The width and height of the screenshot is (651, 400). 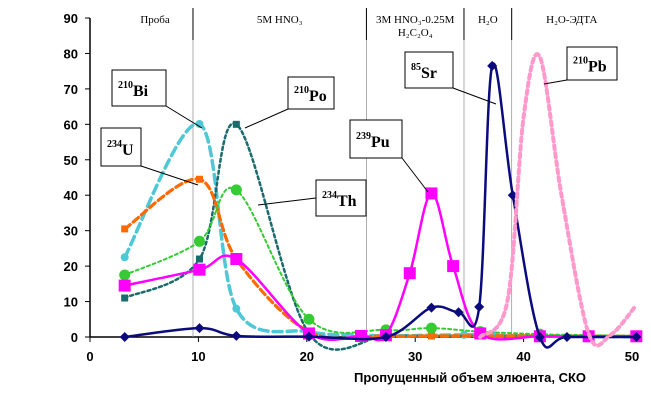 What do you see at coordinates (347, 201) in the screenshot?
I see `isotope-element: Th` at bounding box center [347, 201].